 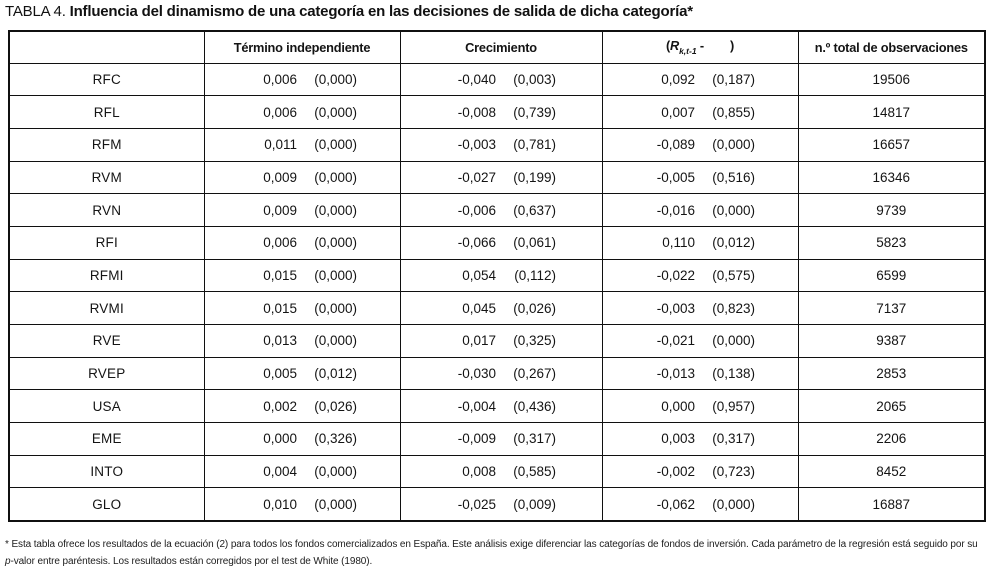 I want to click on crecimiento-pvalue: (0,317), so click(x=534, y=439).